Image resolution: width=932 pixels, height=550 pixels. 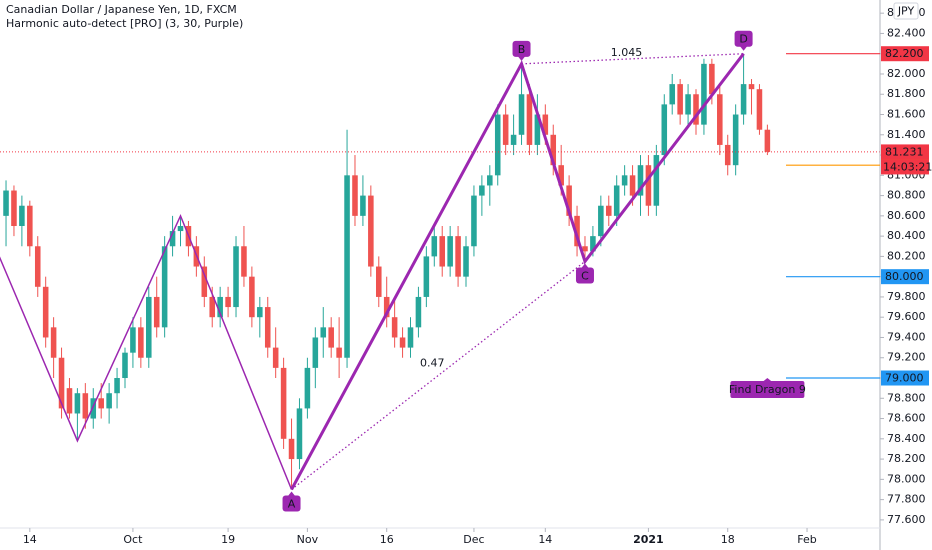 I want to click on x-tick-label: 14, so click(x=545, y=539).